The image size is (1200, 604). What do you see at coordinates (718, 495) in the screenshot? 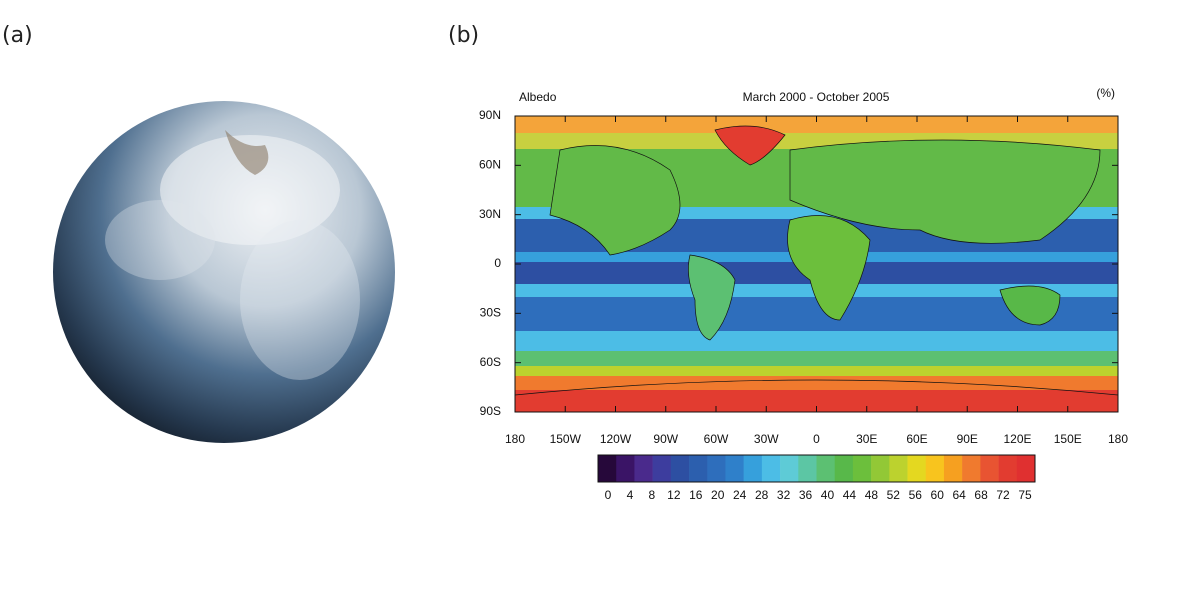
I see `colorbar-label: 20` at bounding box center [718, 495].